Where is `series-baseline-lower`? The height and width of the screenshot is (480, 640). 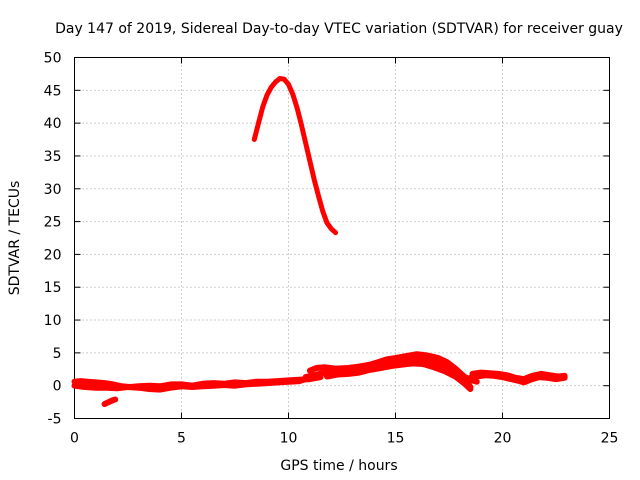
series-baseline-lower is located at coordinates (192, 383).